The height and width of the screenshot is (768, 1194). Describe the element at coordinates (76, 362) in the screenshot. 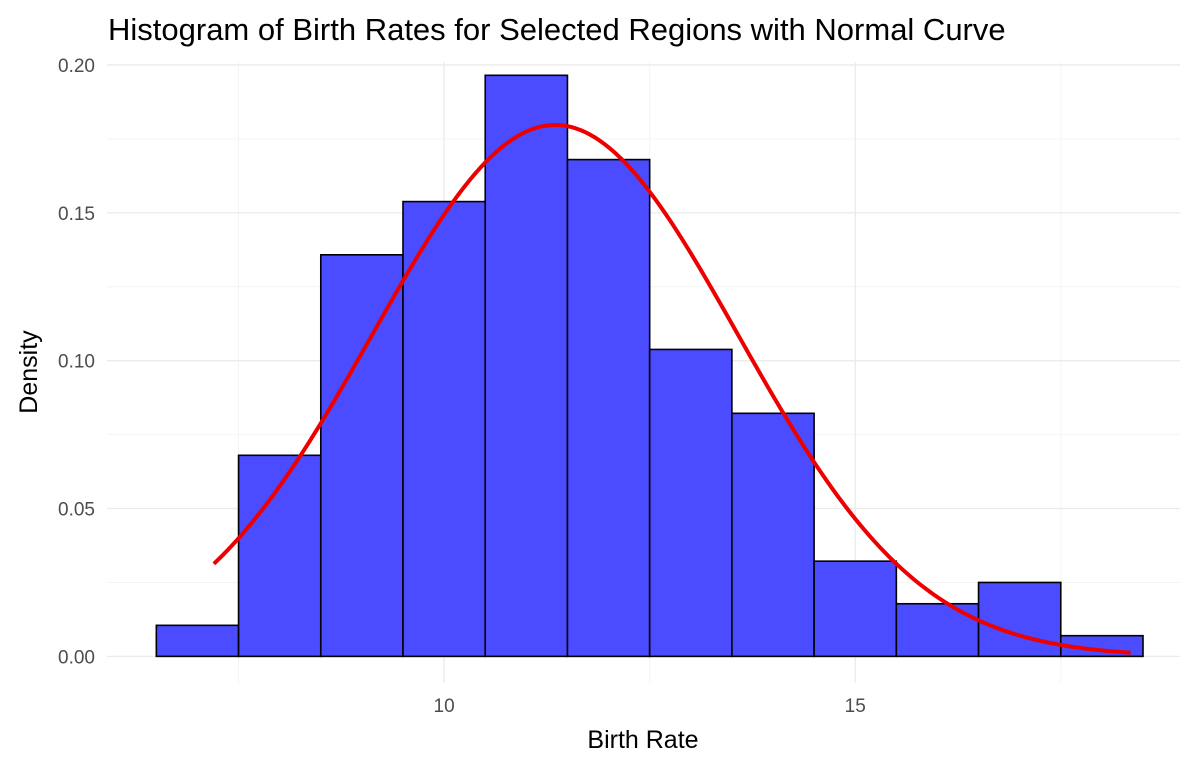

I see `y-tick-label: 0.10` at that location.